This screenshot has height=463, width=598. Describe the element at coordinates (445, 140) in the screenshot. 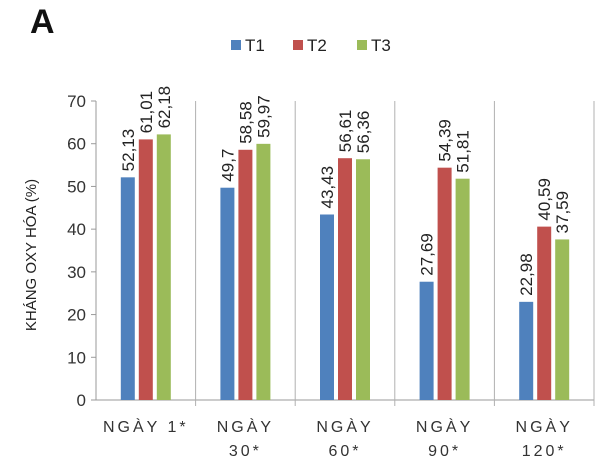

I see `data-label: 54,39` at that location.